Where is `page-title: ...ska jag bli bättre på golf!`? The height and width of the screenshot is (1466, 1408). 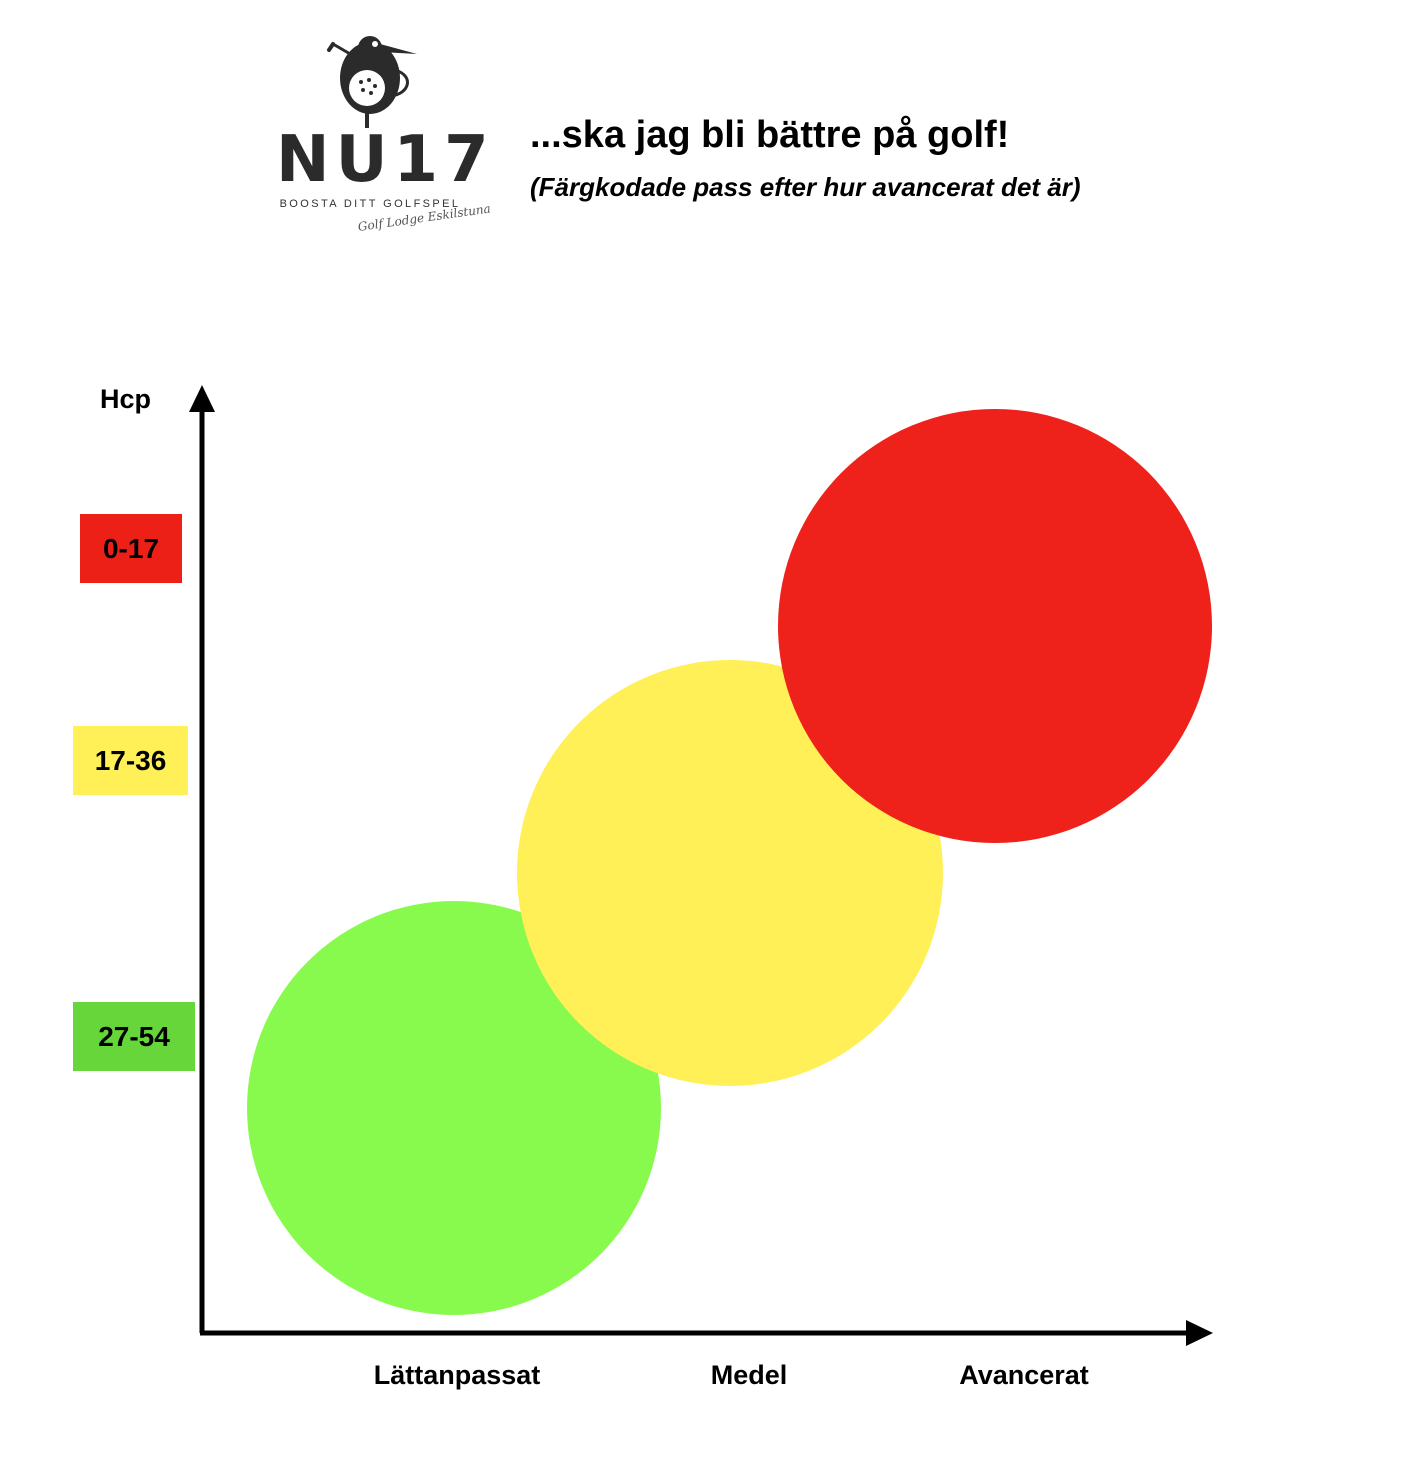
page-title: ...ska jag bli bättre på golf! is located at coordinates (770, 135).